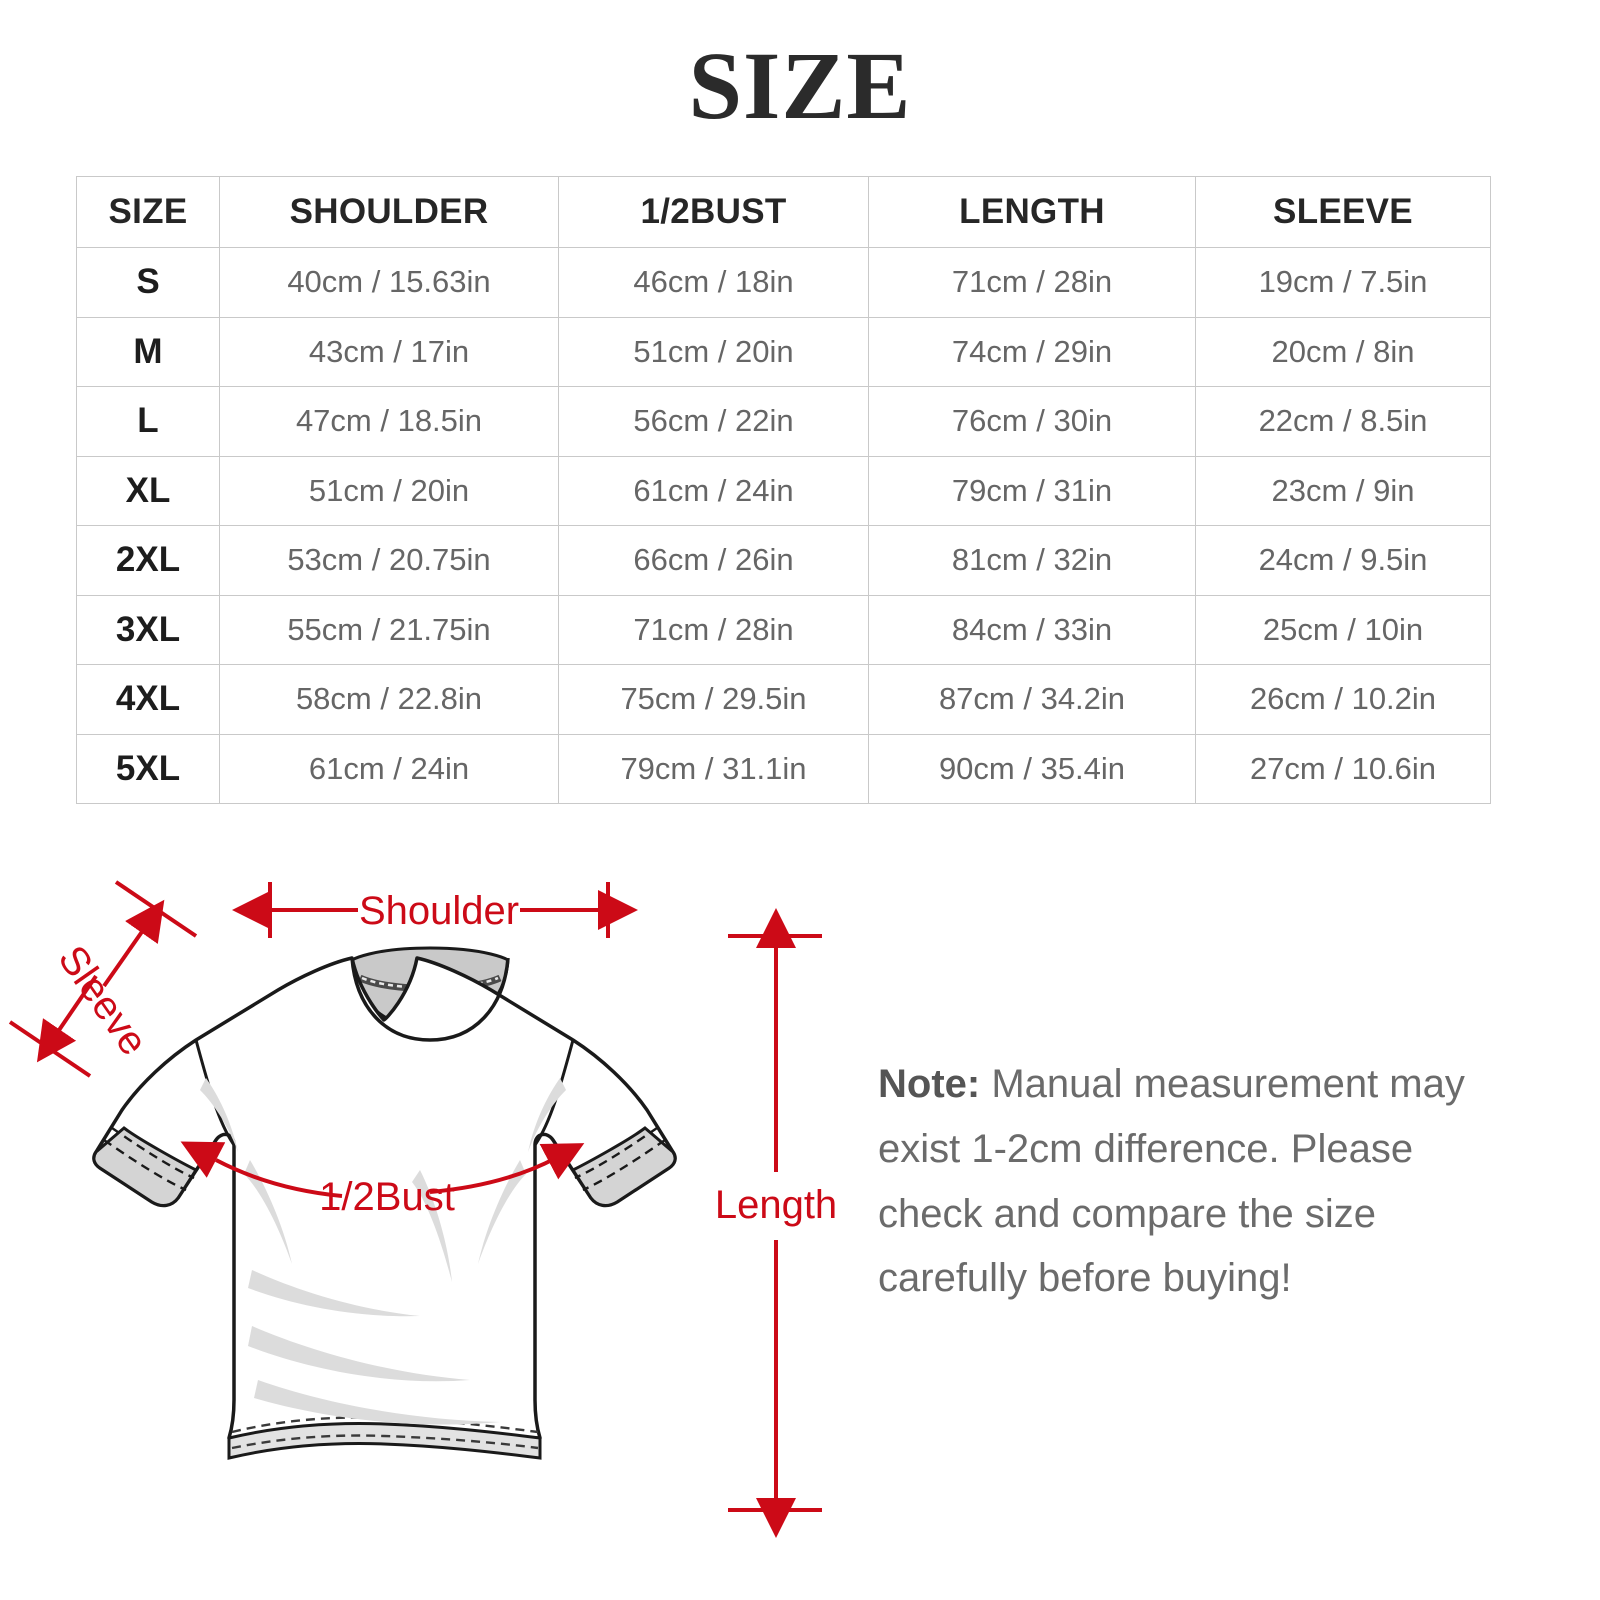 The height and width of the screenshot is (1600, 1600). What do you see at coordinates (389, 560) in the screenshot?
I see `cell-shoulder: 53cm / 20.75in` at bounding box center [389, 560].